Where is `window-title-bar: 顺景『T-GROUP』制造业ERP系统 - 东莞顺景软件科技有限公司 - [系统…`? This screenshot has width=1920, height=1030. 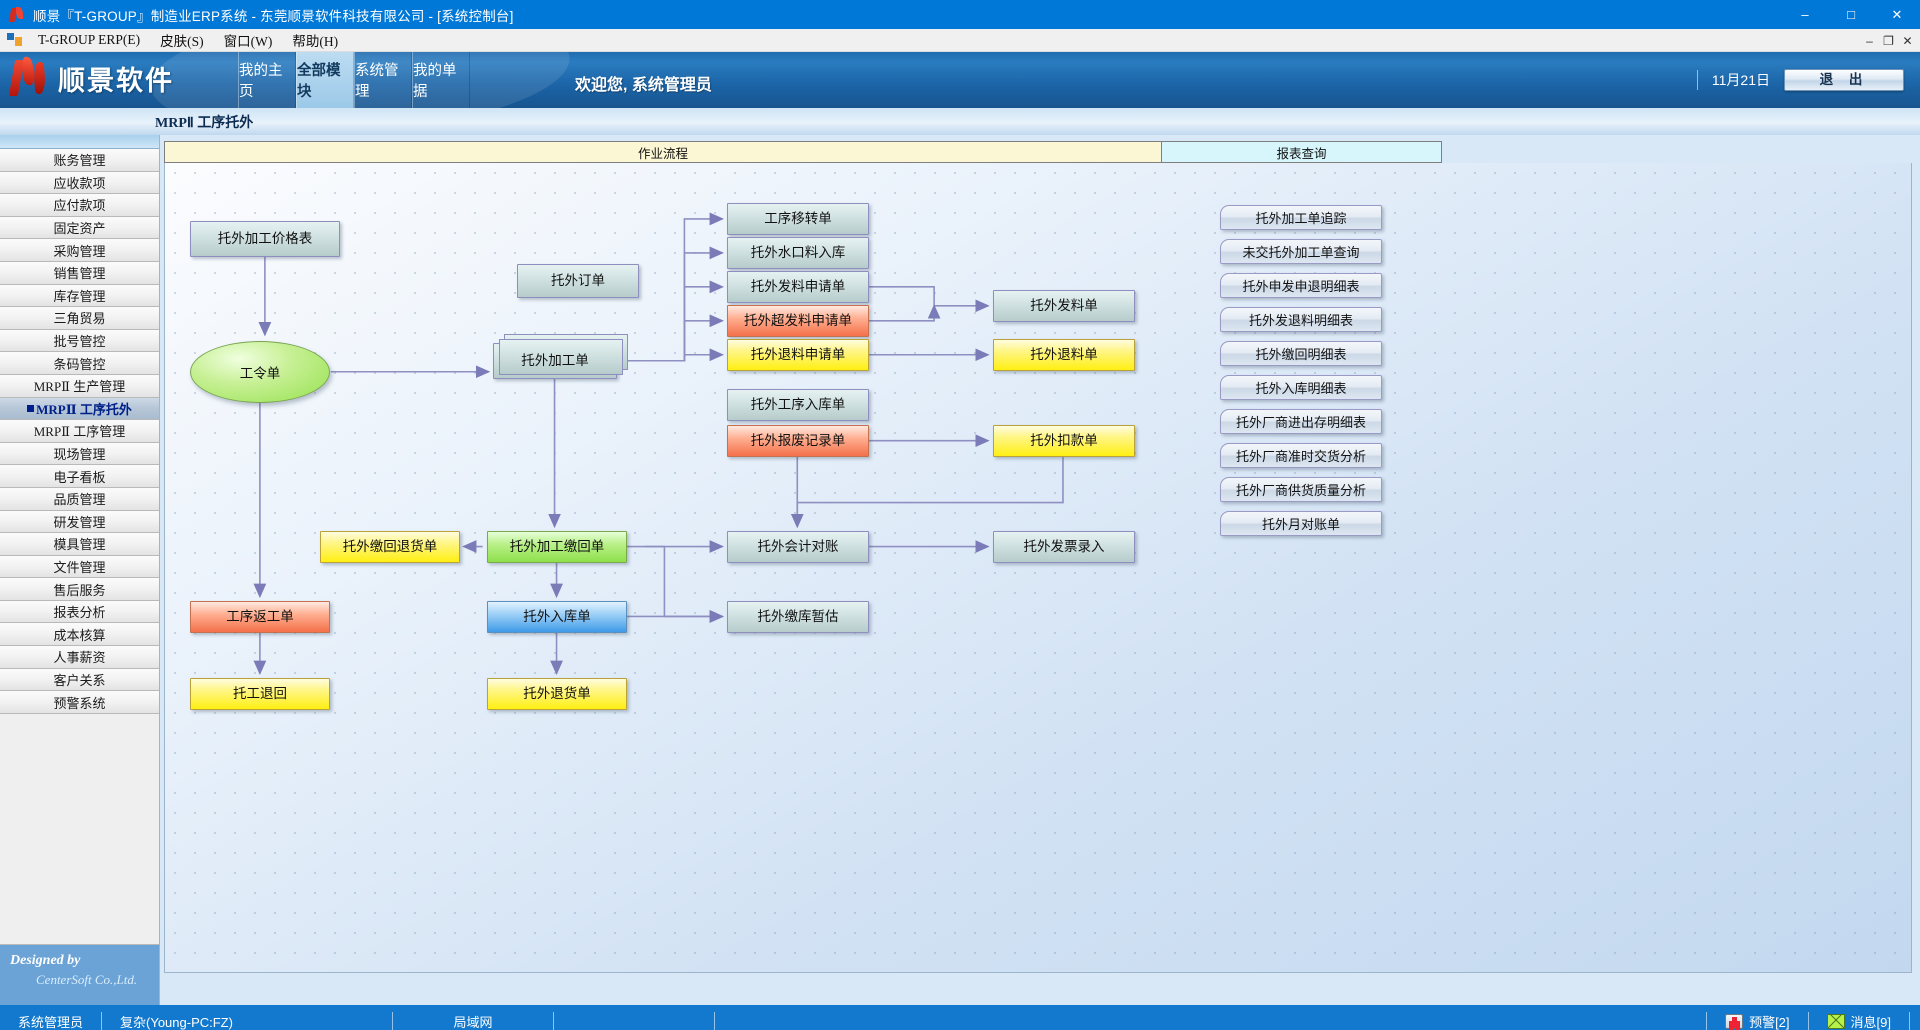 window-title-bar: 顺景『T-GROUP』制造业ERP系统 - 东莞顺景软件科技有限公司 - [系统… is located at coordinates (960, 14).